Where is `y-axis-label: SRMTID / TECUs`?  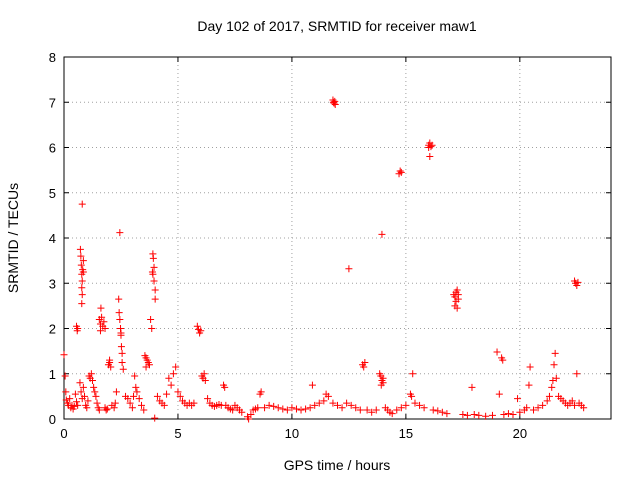
y-axis-label: SRMTID / TECUs is located at coordinates (13, 238).